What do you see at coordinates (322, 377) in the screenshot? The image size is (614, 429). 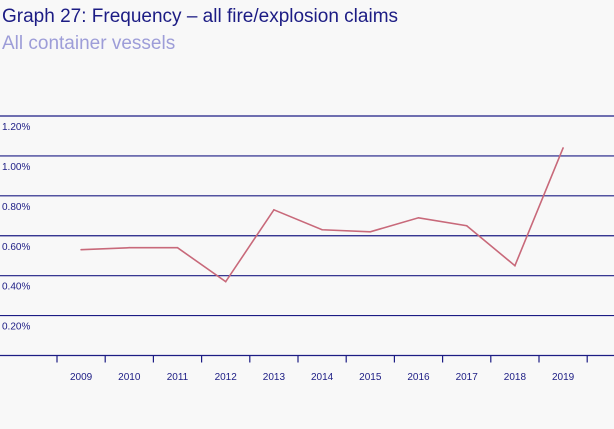 I see `x-tick-label: 2014` at bounding box center [322, 377].